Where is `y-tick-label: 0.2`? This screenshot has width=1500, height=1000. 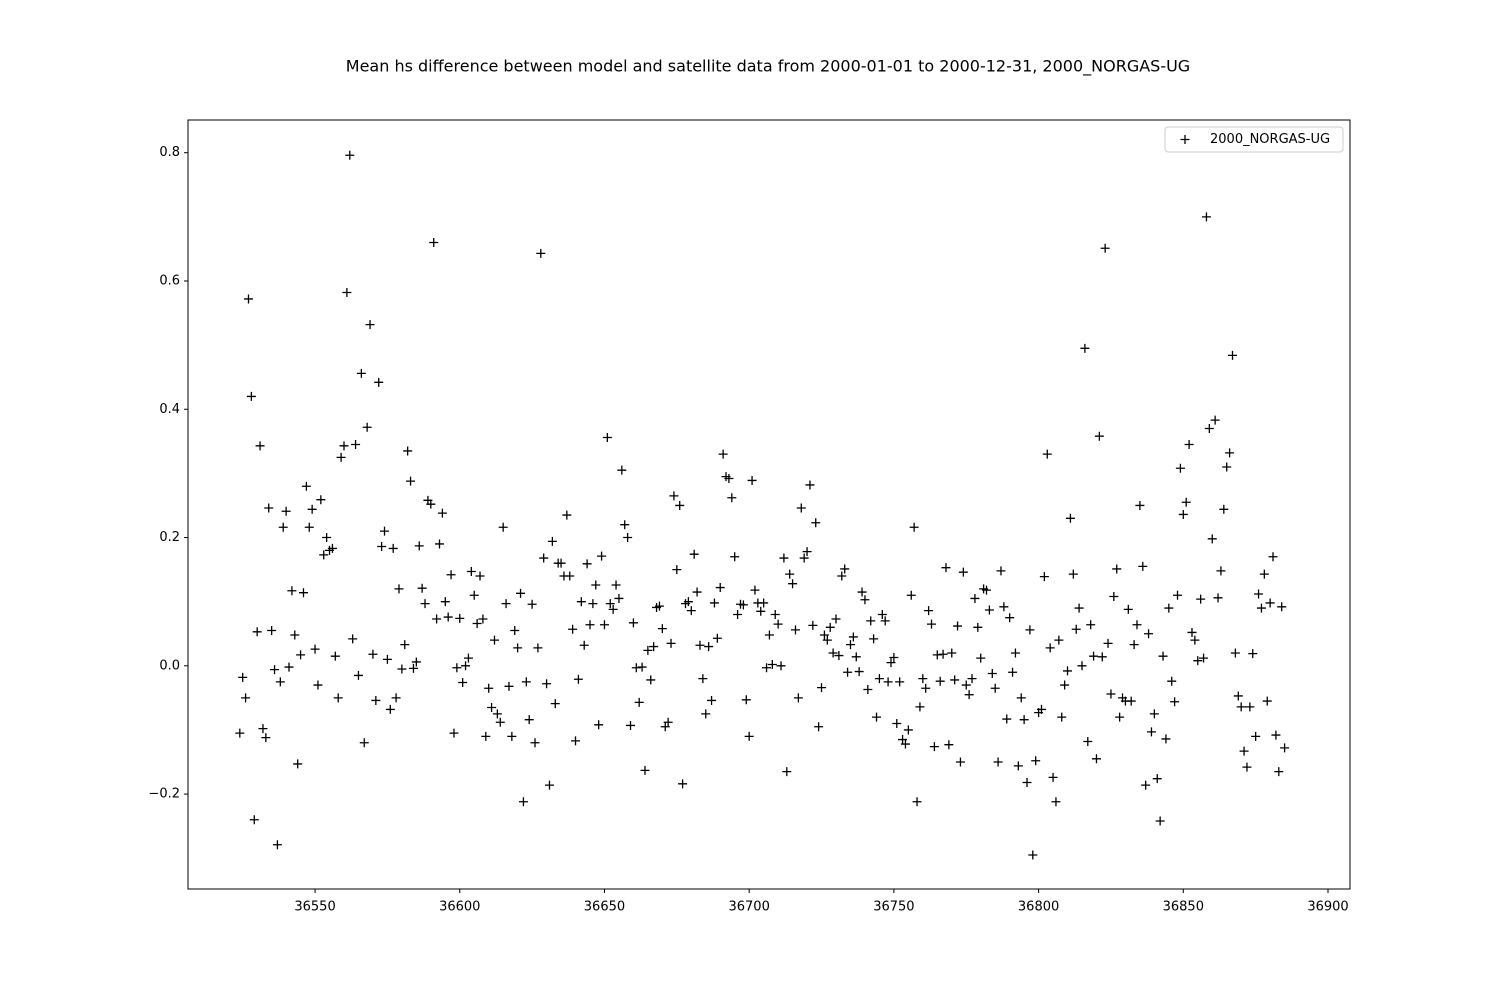
y-tick-label: 0.2 is located at coordinates (169, 537).